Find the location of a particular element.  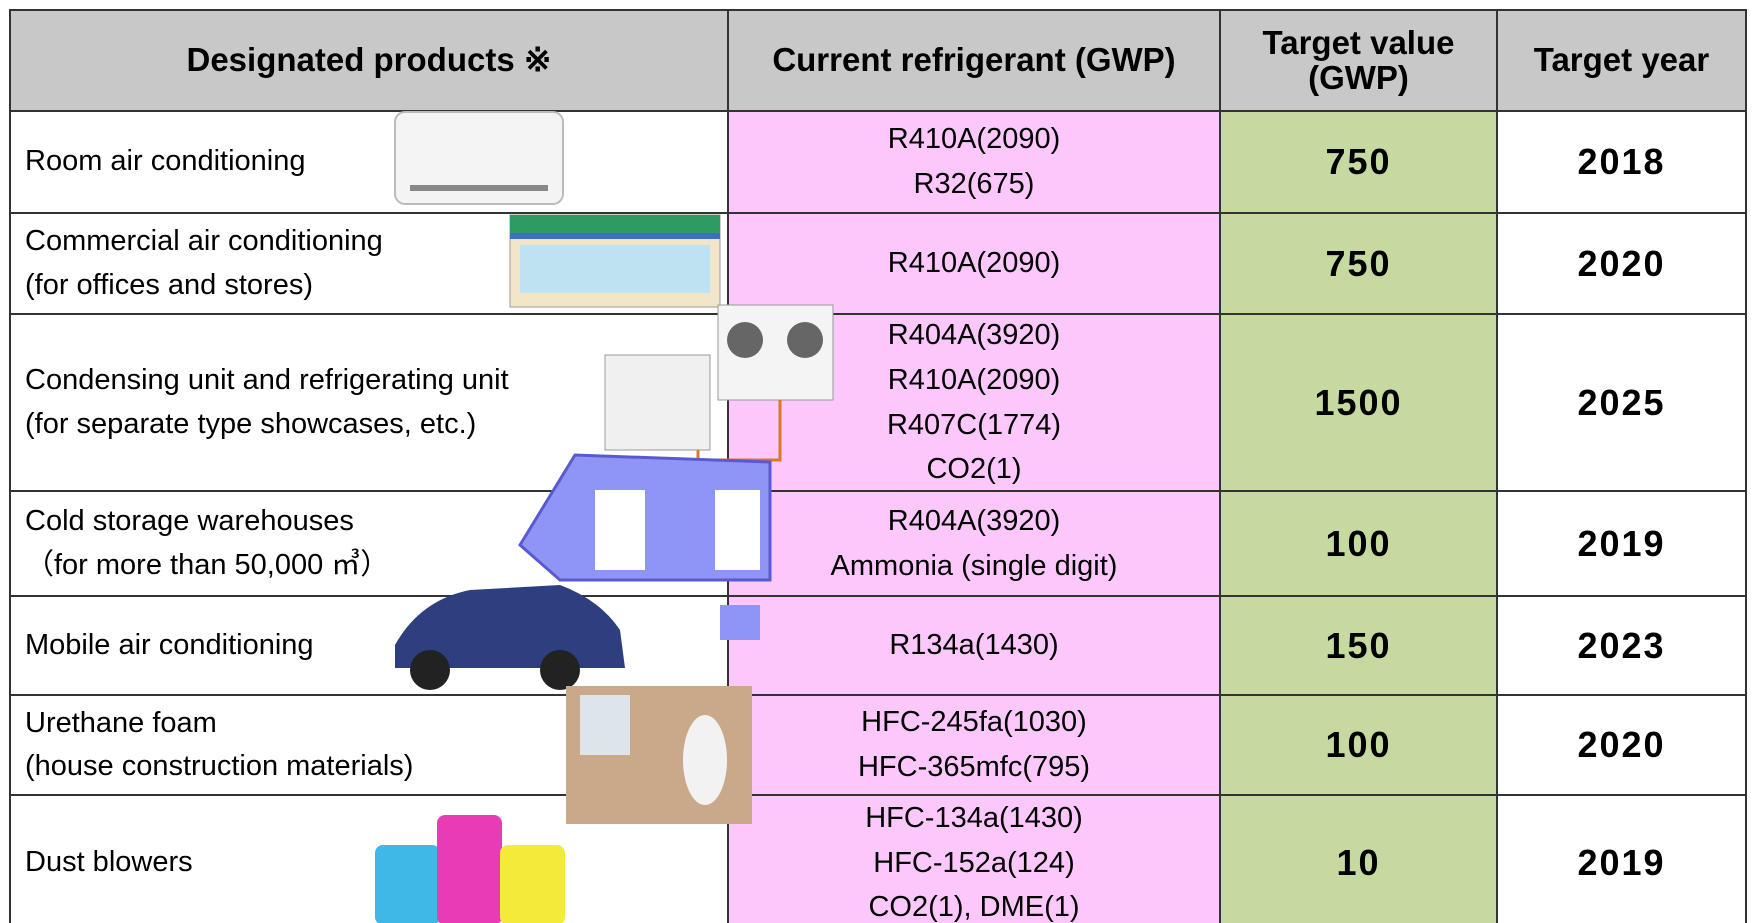

product-text: Condensing unit and refrigerating unit is located at coordinates (267, 380).